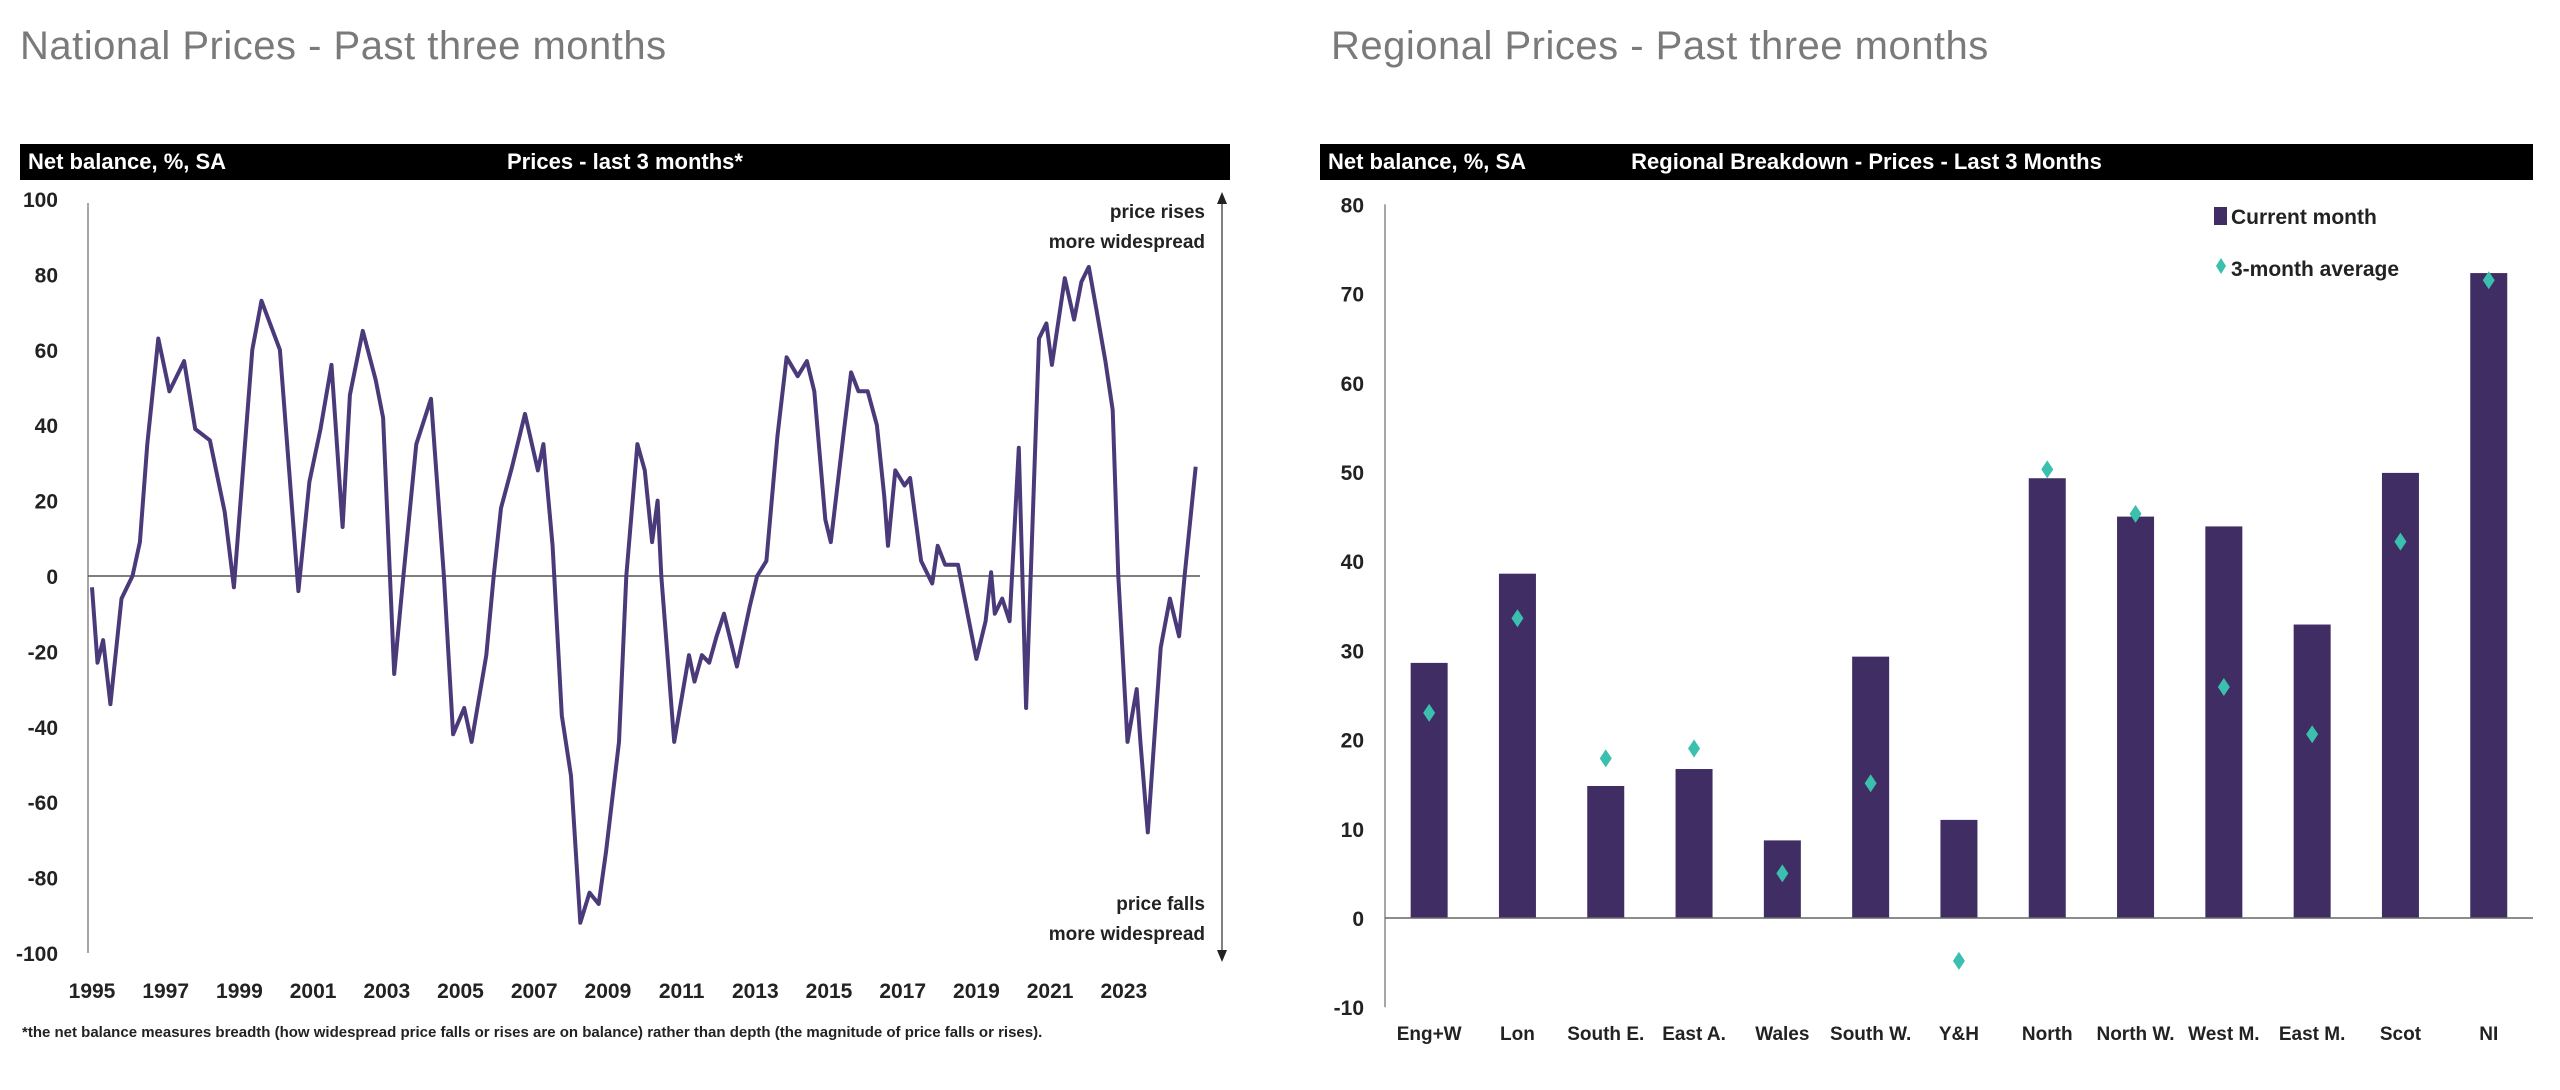 Image resolution: width=2560 pixels, height=1090 pixels. Describe the element at coordinates (40, 200) in the screenshot. I see `y-tick-label: 100` at that location.